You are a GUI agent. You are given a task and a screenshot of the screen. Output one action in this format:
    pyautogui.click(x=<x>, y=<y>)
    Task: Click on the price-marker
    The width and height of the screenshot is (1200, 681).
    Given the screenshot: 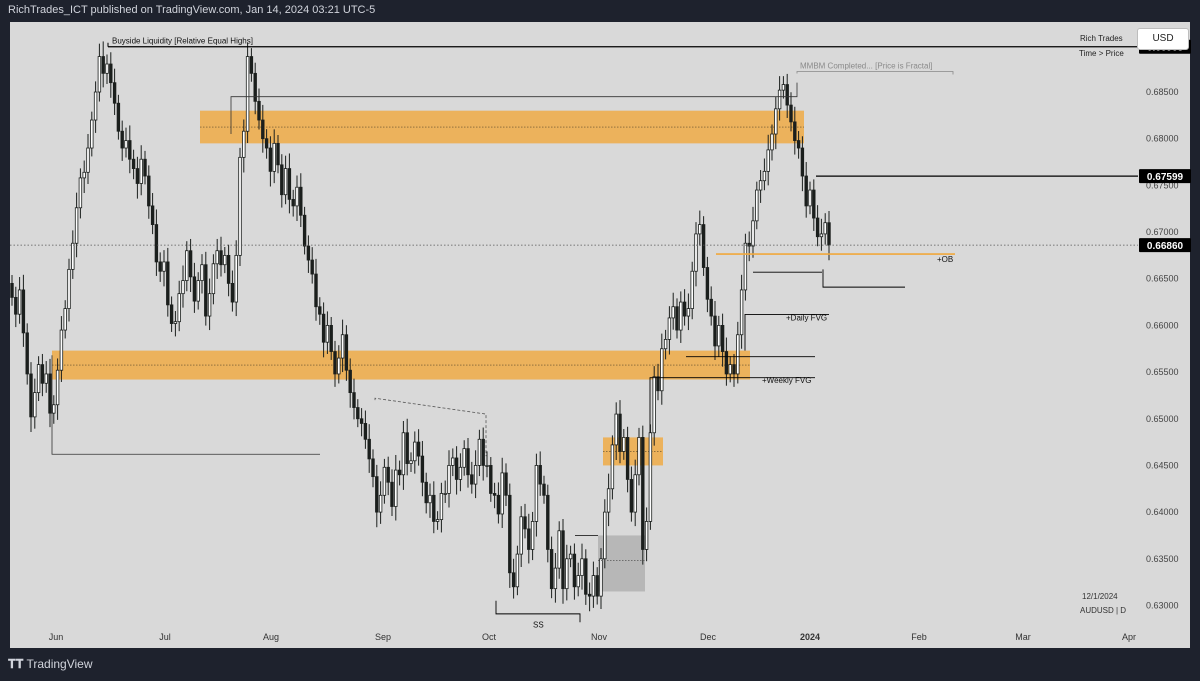 What is the action you would take?
    pyautogui.click(x=1165, y=176)
    